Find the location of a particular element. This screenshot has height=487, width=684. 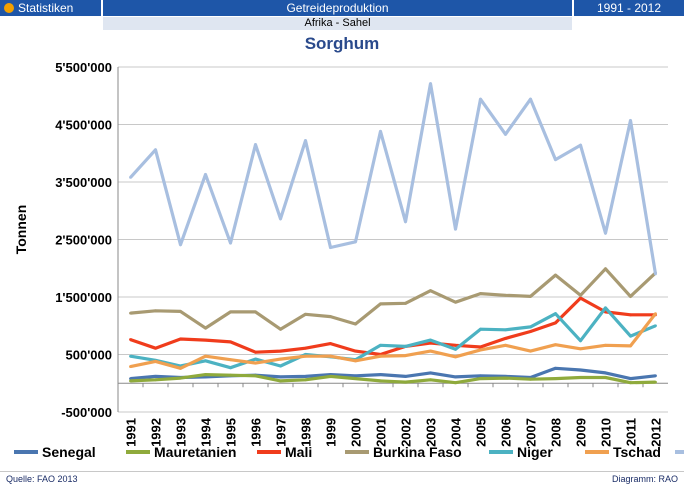

header-section-label: Statistiken is located at coordinates (50, 8).